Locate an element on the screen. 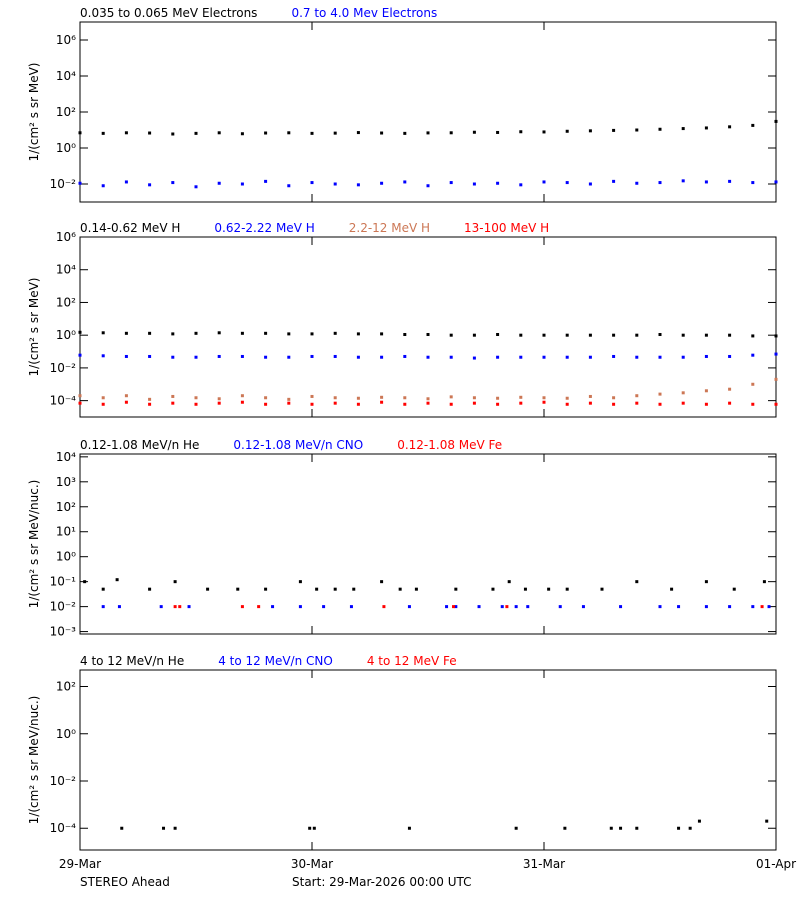 This screenshot has width=800, height=900. legend-entry: 4 to 12 MeV Fe is located at coordinates (412, 661).